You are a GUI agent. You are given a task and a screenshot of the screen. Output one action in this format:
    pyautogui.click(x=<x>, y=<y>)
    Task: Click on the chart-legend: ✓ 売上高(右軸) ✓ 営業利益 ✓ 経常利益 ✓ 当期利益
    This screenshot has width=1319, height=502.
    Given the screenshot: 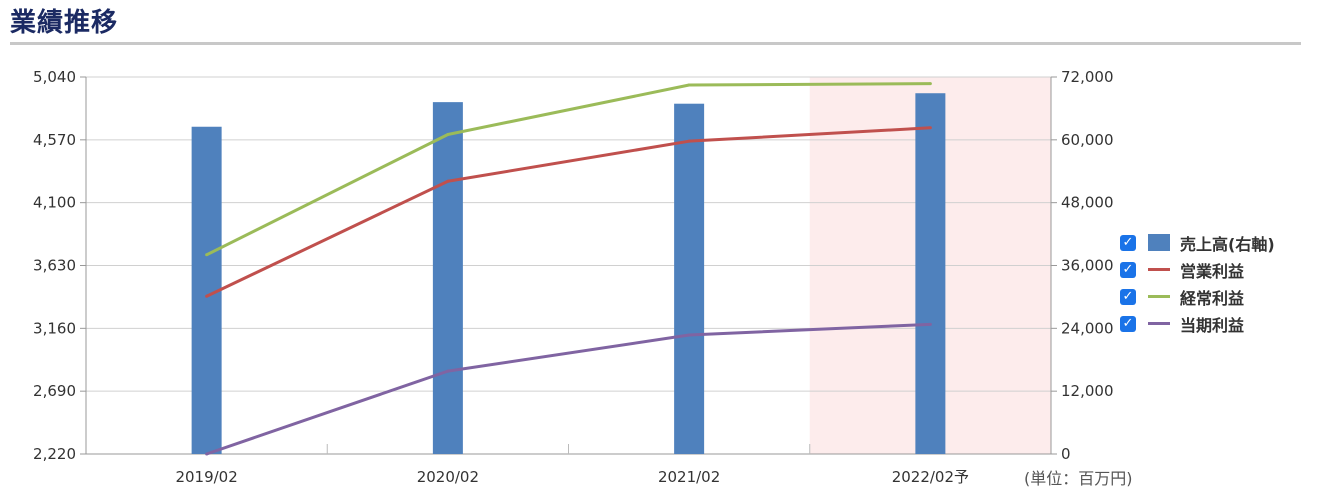 What is the action you would take?
    pyautogui.click(x=1197, y=283)
    